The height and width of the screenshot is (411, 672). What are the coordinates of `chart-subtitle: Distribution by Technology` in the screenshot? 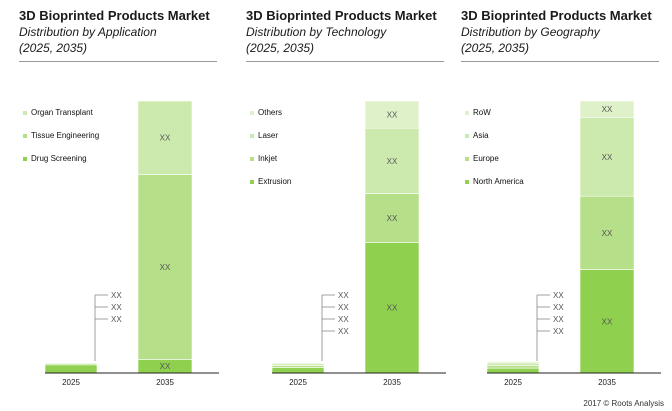 It's located at (316, 32).